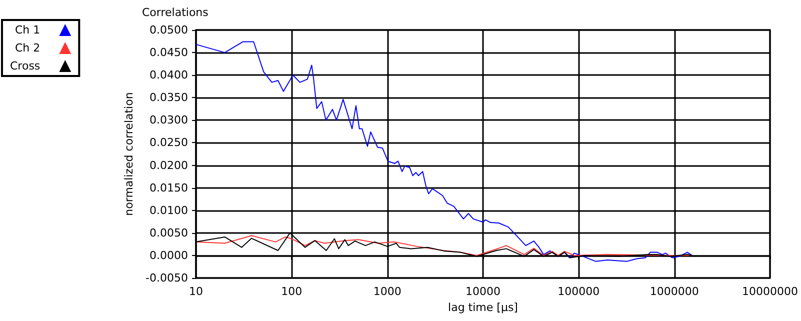 The height and width of the screenshot is (321, 801). I want to click on x-tick-label: 10000, so click(483, 291).